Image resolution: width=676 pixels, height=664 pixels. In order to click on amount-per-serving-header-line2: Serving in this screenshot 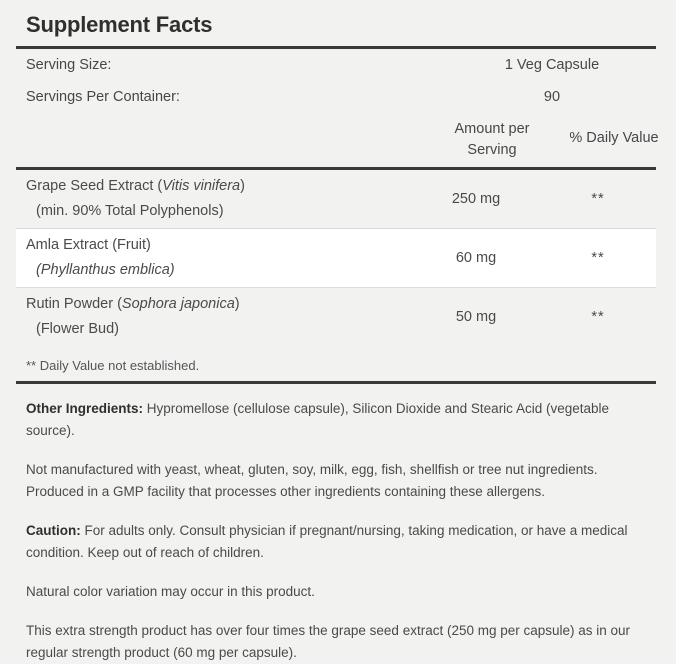, I will do `click(492, 150)`.